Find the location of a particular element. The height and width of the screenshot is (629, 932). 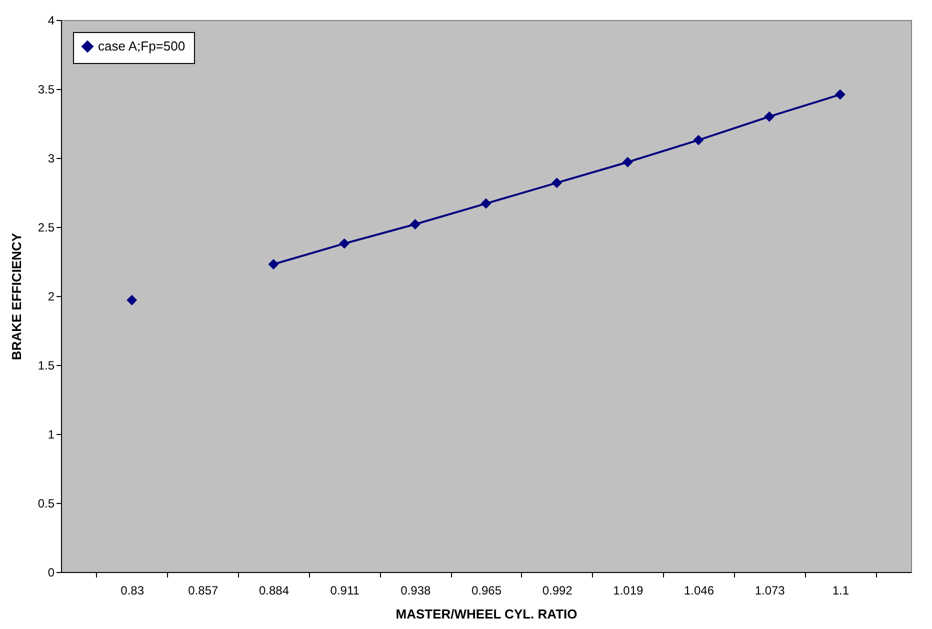

y-tick-label: 1 is located at coordinates (51, 435).